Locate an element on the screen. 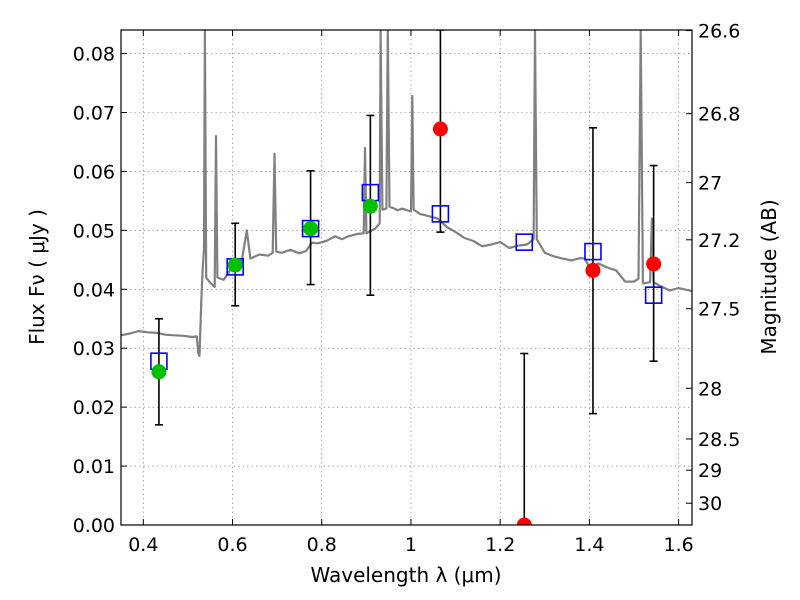 This screenshot has height=600, width=800. x-tick-label: 1.2 is located at coordinates (500, 545).